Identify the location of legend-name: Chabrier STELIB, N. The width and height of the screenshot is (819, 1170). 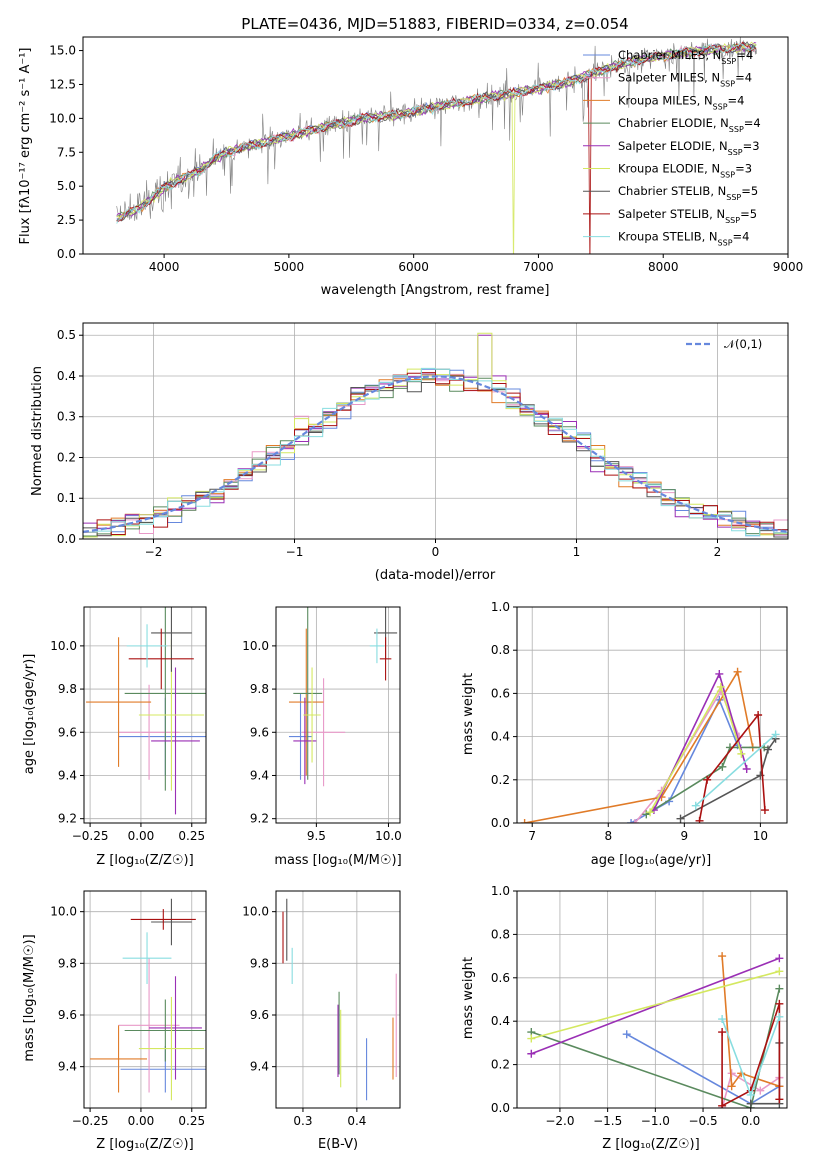
(672, 191).